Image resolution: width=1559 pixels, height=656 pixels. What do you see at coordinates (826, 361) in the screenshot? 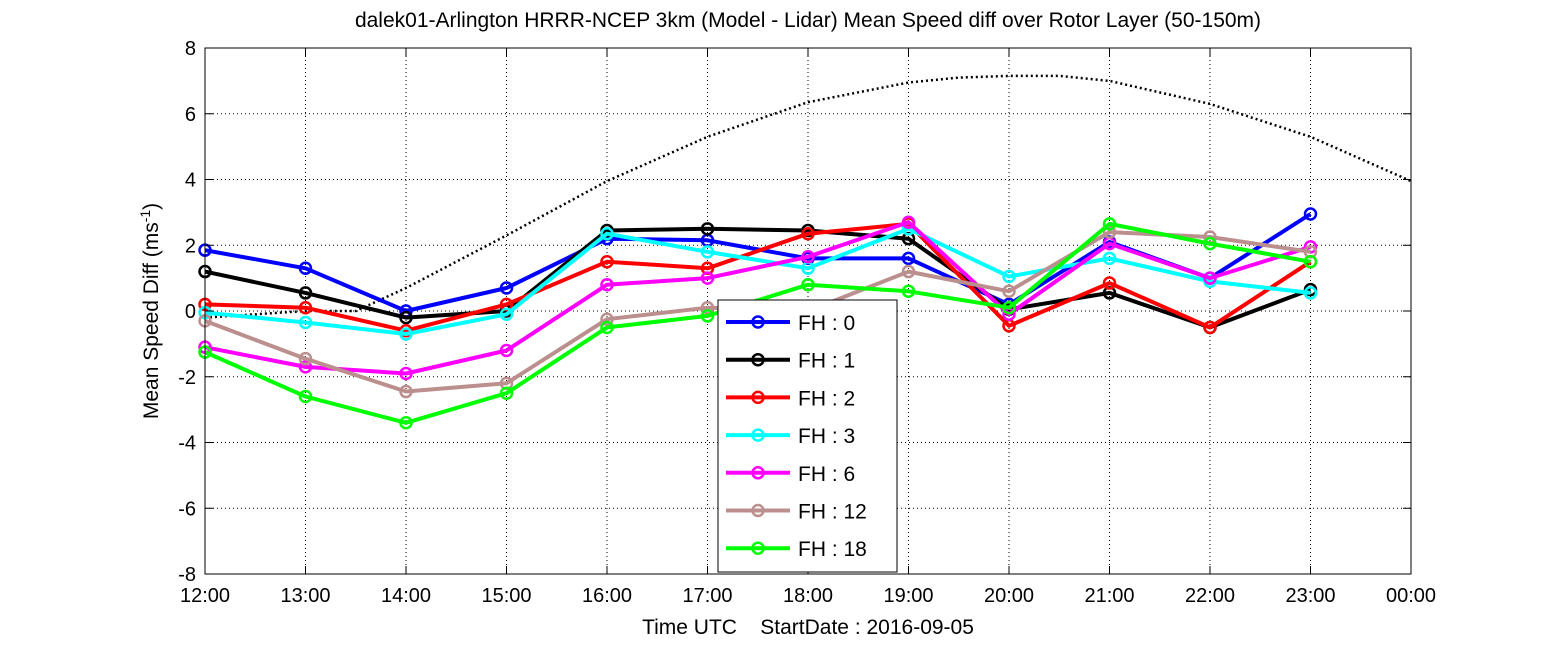
I see `legend-label: FH : 1` at bounding box center [826, 361].